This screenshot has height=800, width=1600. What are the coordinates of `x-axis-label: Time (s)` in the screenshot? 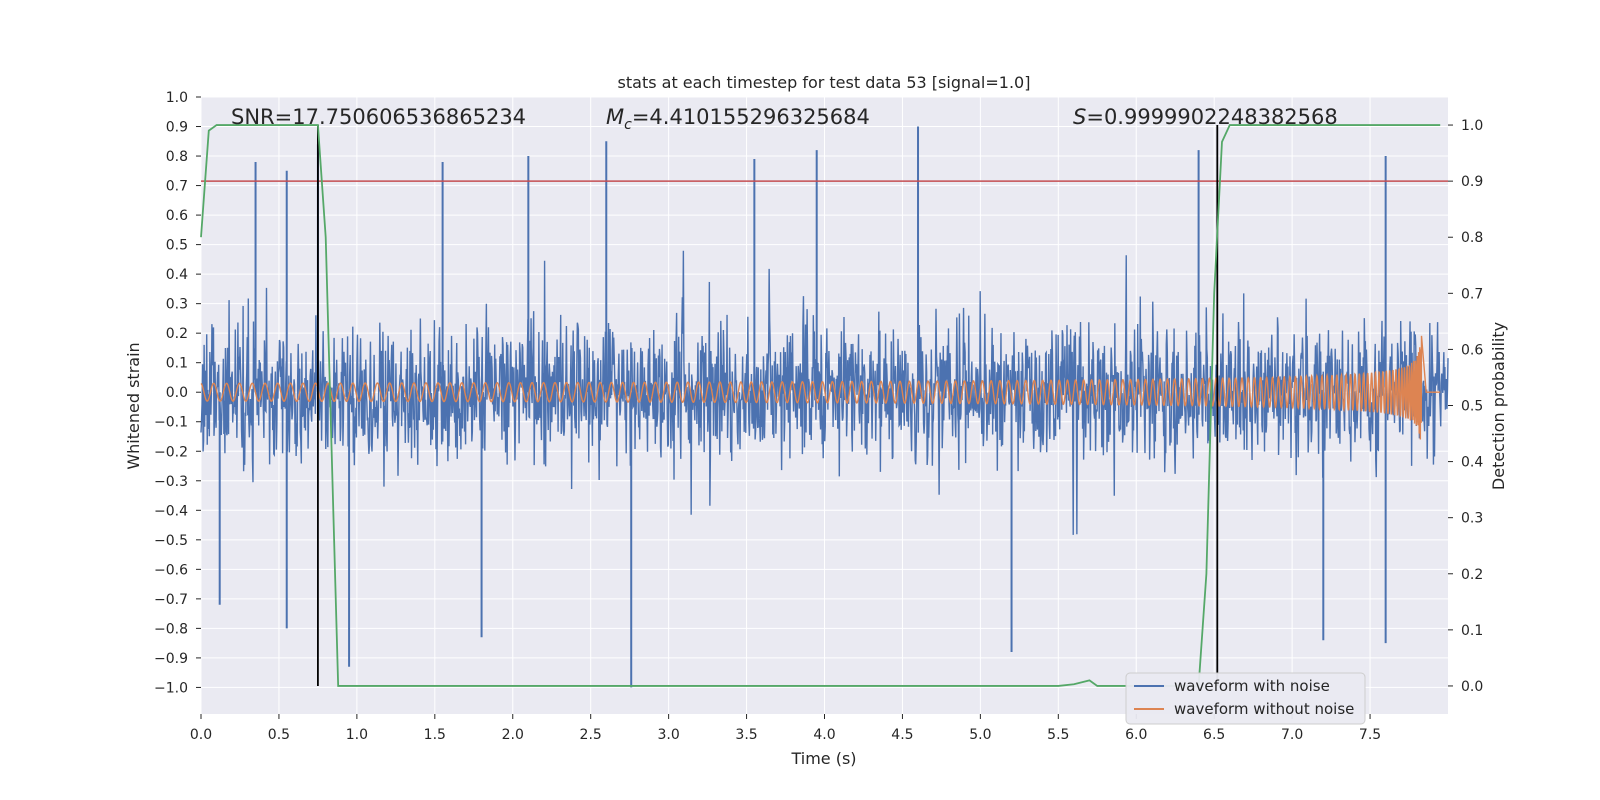 It's located at (823, 758).